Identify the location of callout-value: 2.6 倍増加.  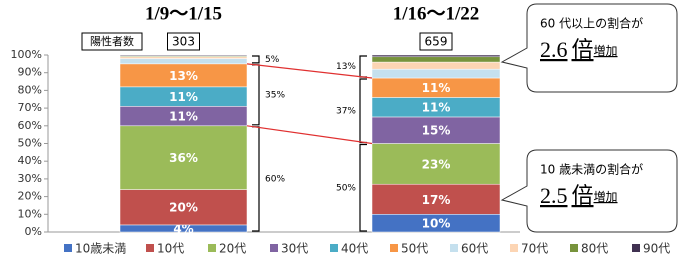
(579, 49).